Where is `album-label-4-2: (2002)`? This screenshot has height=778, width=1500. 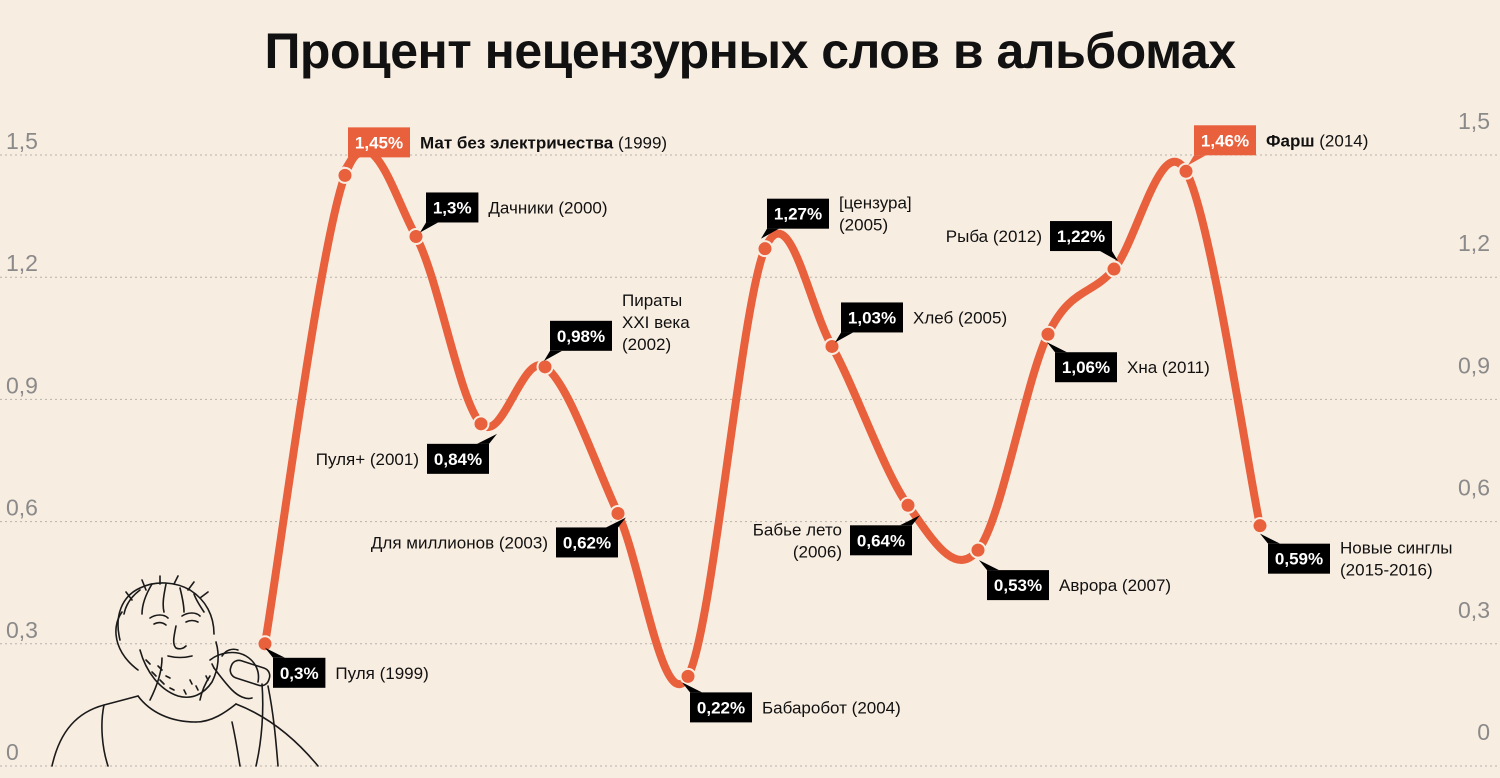 album-label-4-2: (2002) is located at coordinates (646, 344).